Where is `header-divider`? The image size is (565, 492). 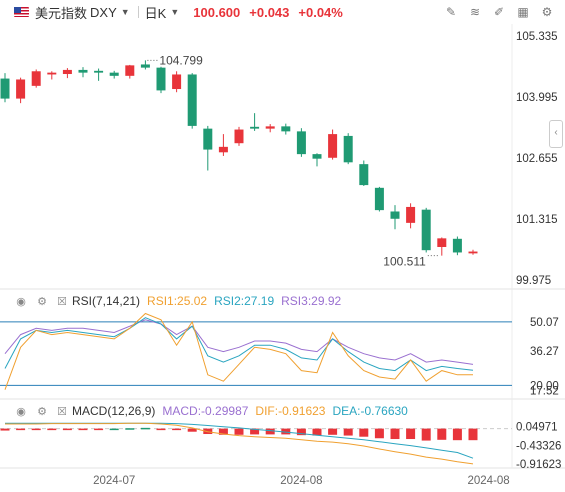 header-divider is located at coordinates (138, 12).